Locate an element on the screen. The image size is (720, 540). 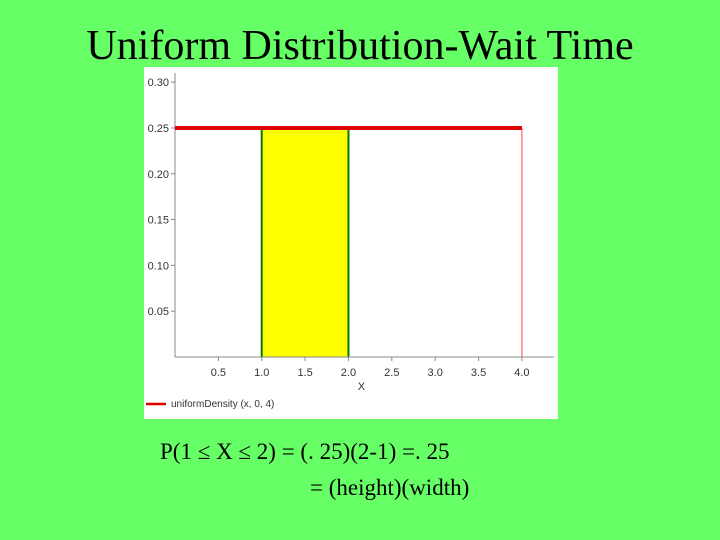
legend-entry: uniformDensity (x, 0, 4) is located at coordinates (222, 404).